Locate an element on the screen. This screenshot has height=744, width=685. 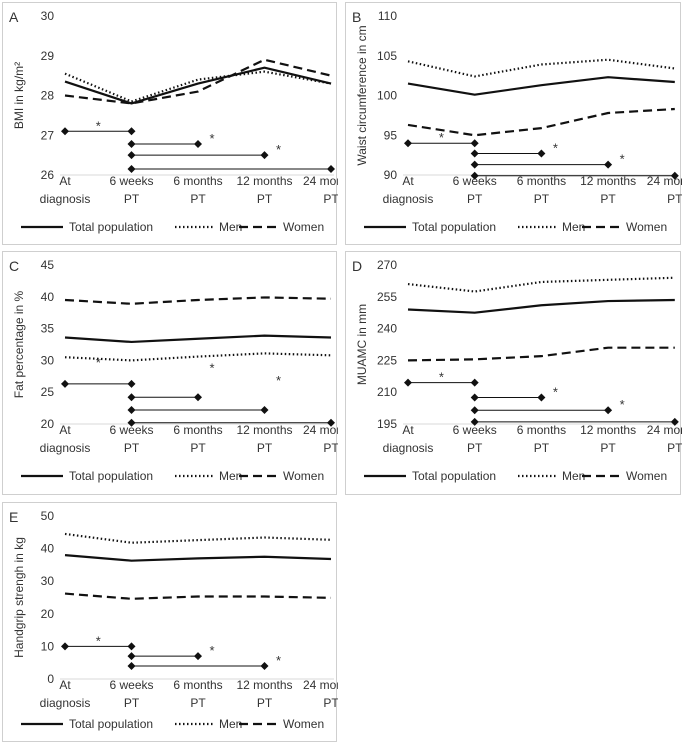
y-tick-label: 30 is located at coordinates (48, 581).